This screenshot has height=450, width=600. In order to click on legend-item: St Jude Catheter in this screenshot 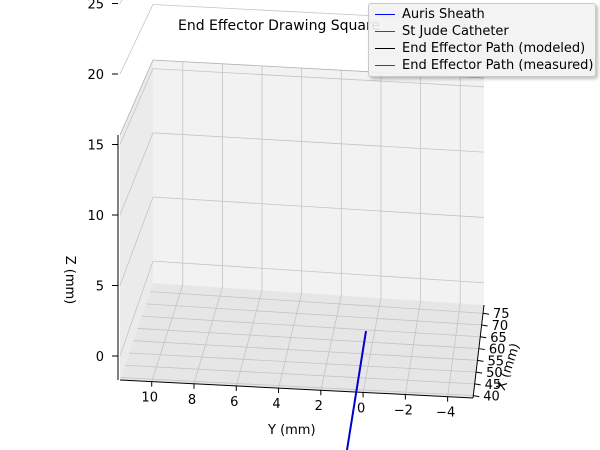, I will do `click(482, 31)`.